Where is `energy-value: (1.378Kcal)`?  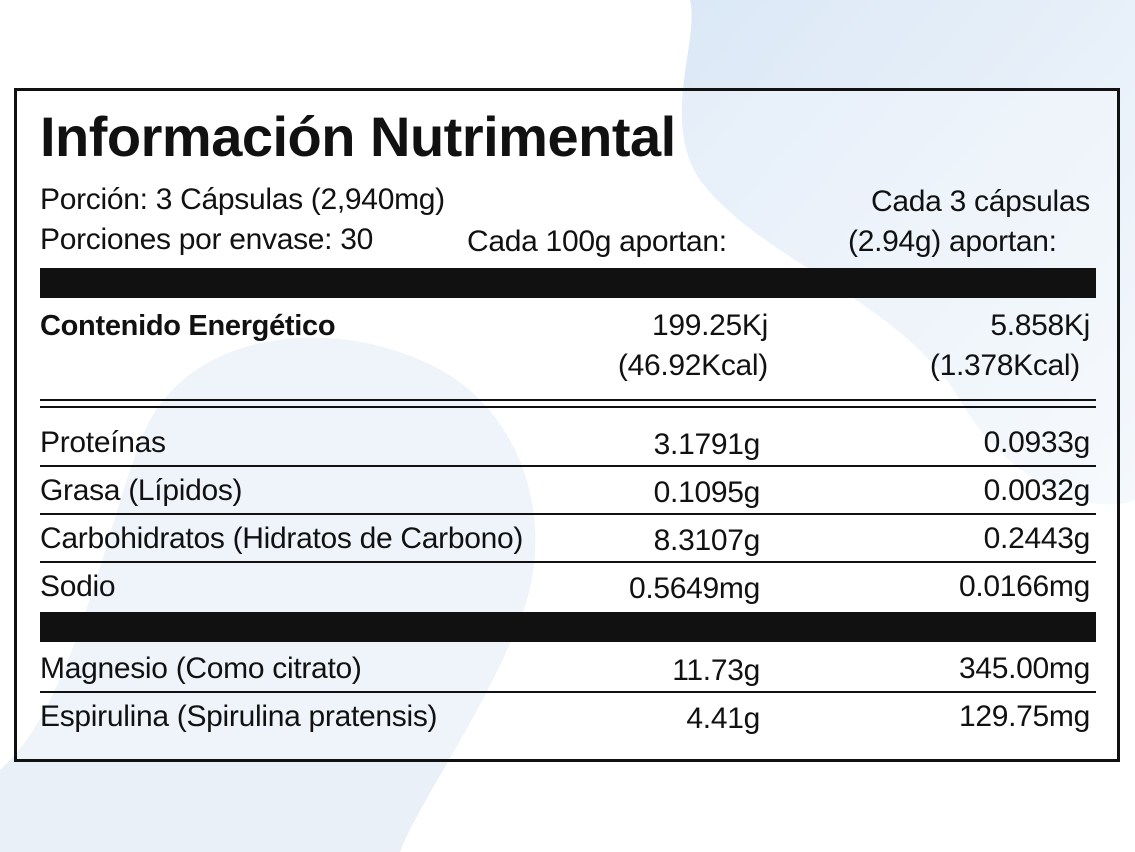
energy-value: (1.378Kcal) is located at coordinates (1004, 365).